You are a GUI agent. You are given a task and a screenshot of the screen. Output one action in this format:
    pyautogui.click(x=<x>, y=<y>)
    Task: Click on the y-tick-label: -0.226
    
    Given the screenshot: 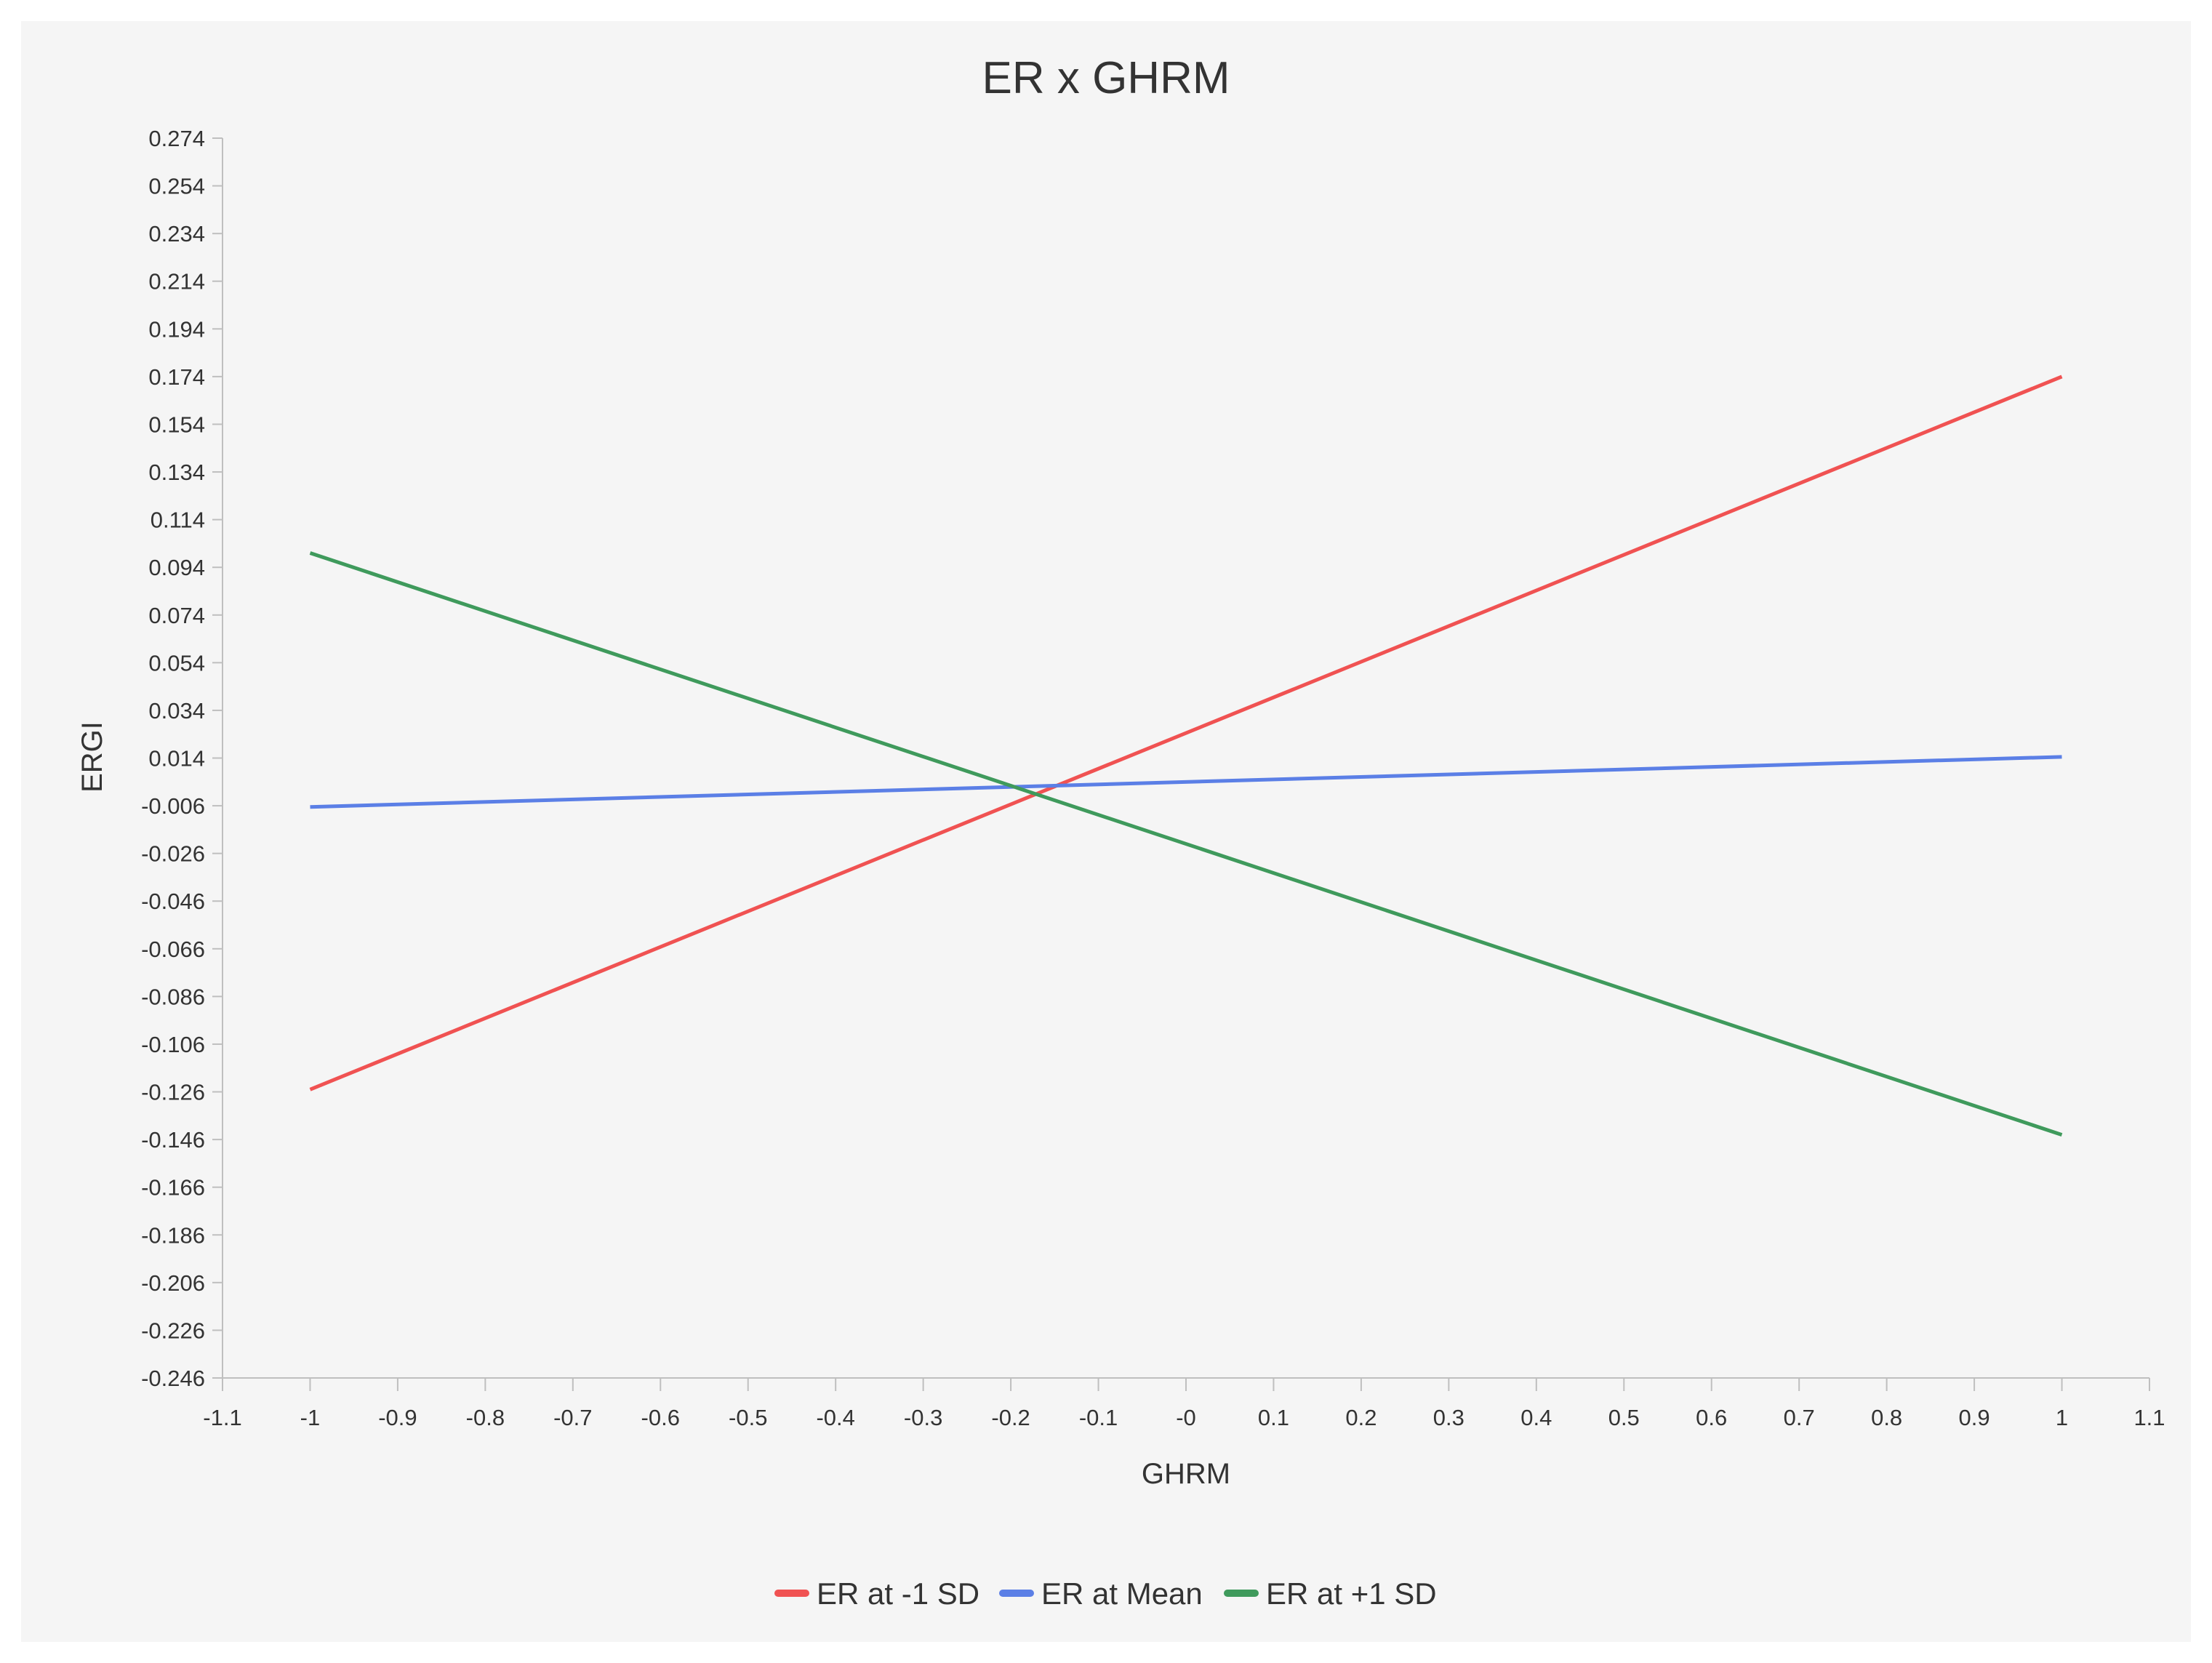 What is the action you would take?
    pyautogui.click(x=173, y=1330)
    